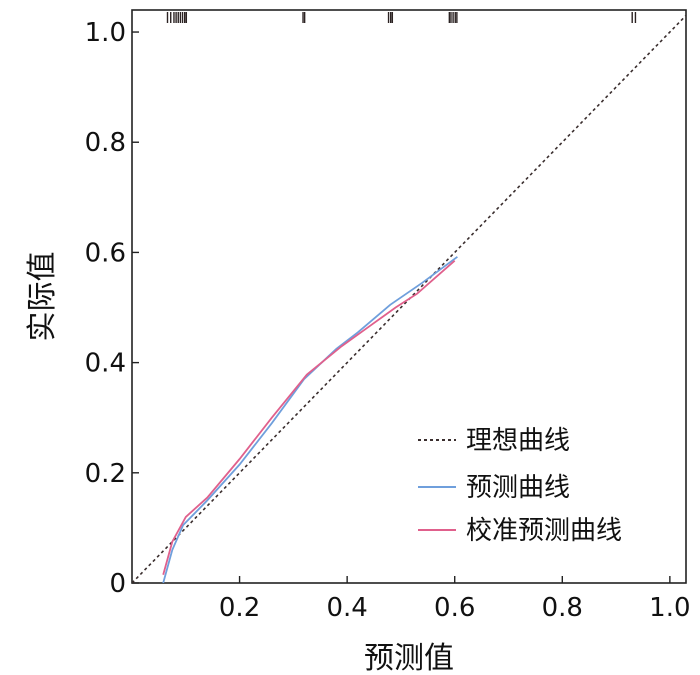 The width and height of the screenshot is (700, 675). I want to click on y-tick-label: 1.0, so click(105, 33).